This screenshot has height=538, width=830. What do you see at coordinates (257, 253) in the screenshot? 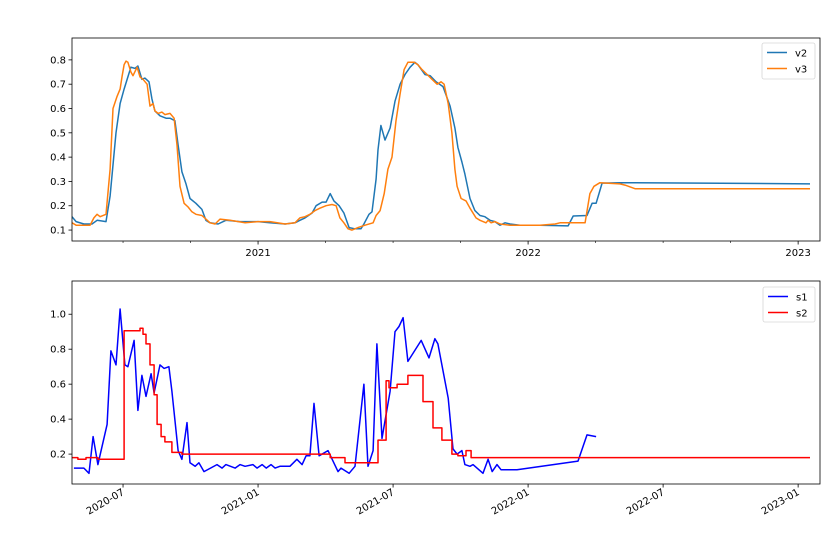
I see `x-tick-label: 2021` at bounding box center [257, 253].